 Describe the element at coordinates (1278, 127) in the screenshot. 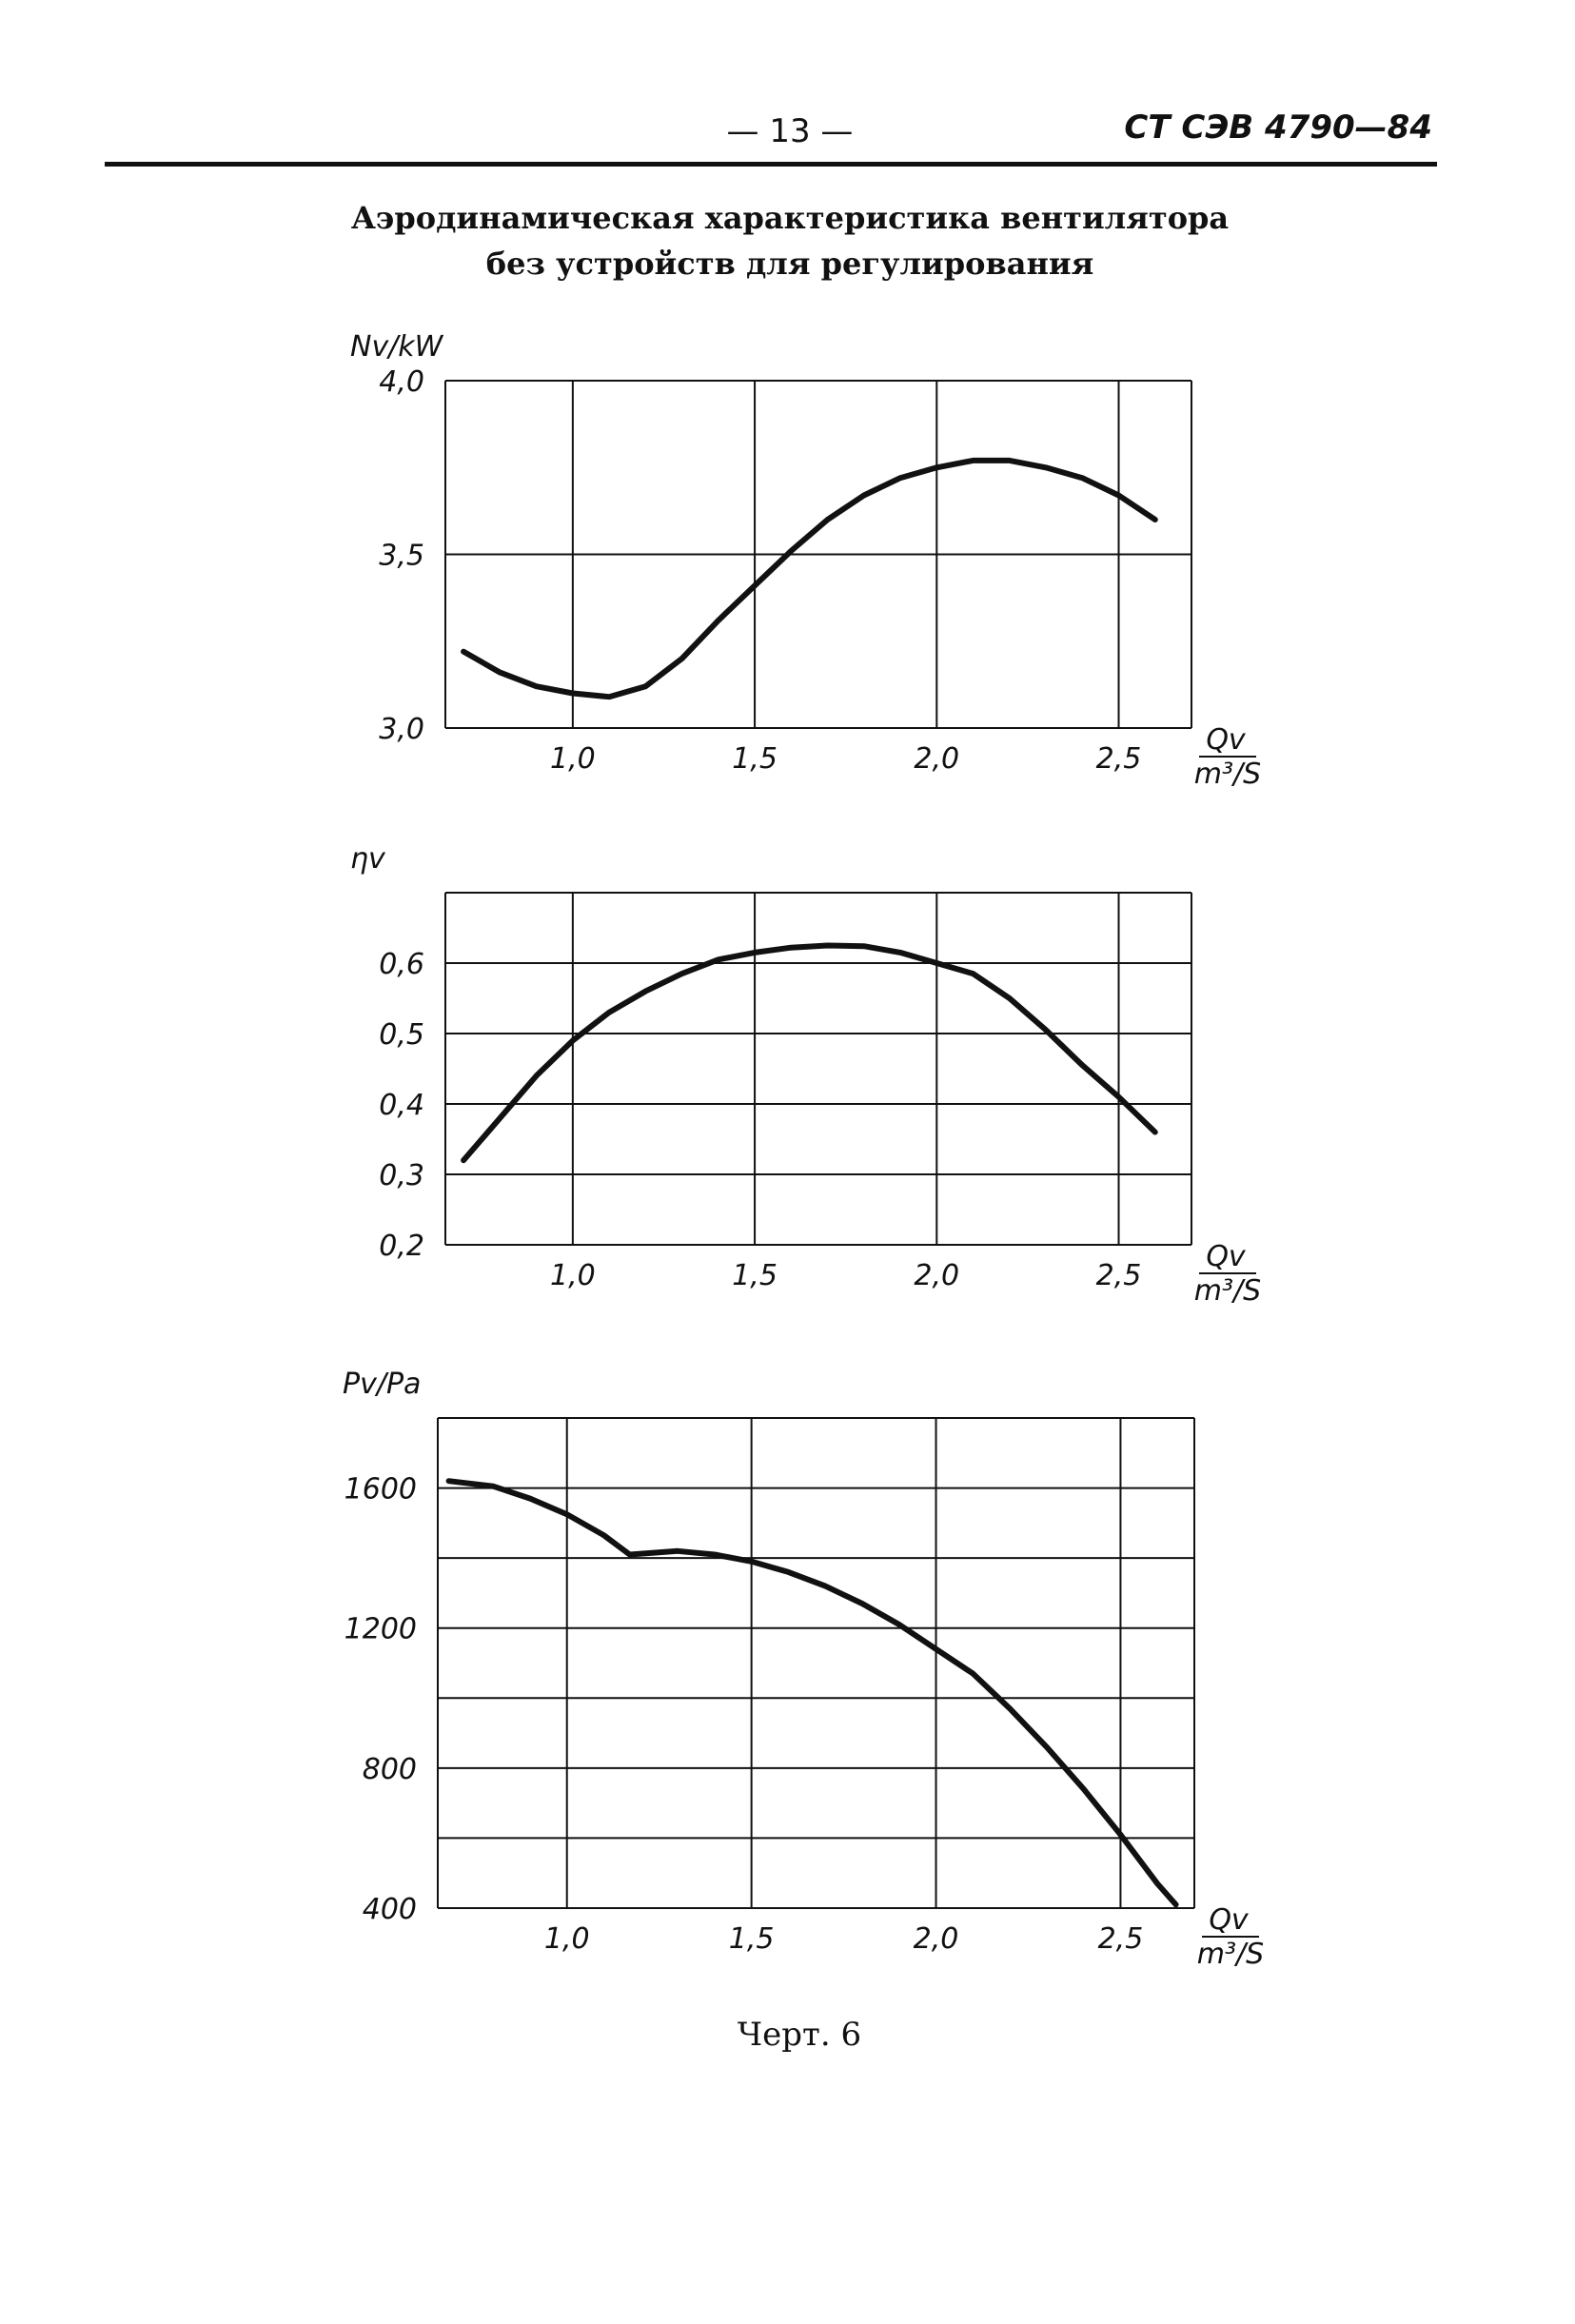

I see `document-code: CT СЭВ 4790—84` at that location.